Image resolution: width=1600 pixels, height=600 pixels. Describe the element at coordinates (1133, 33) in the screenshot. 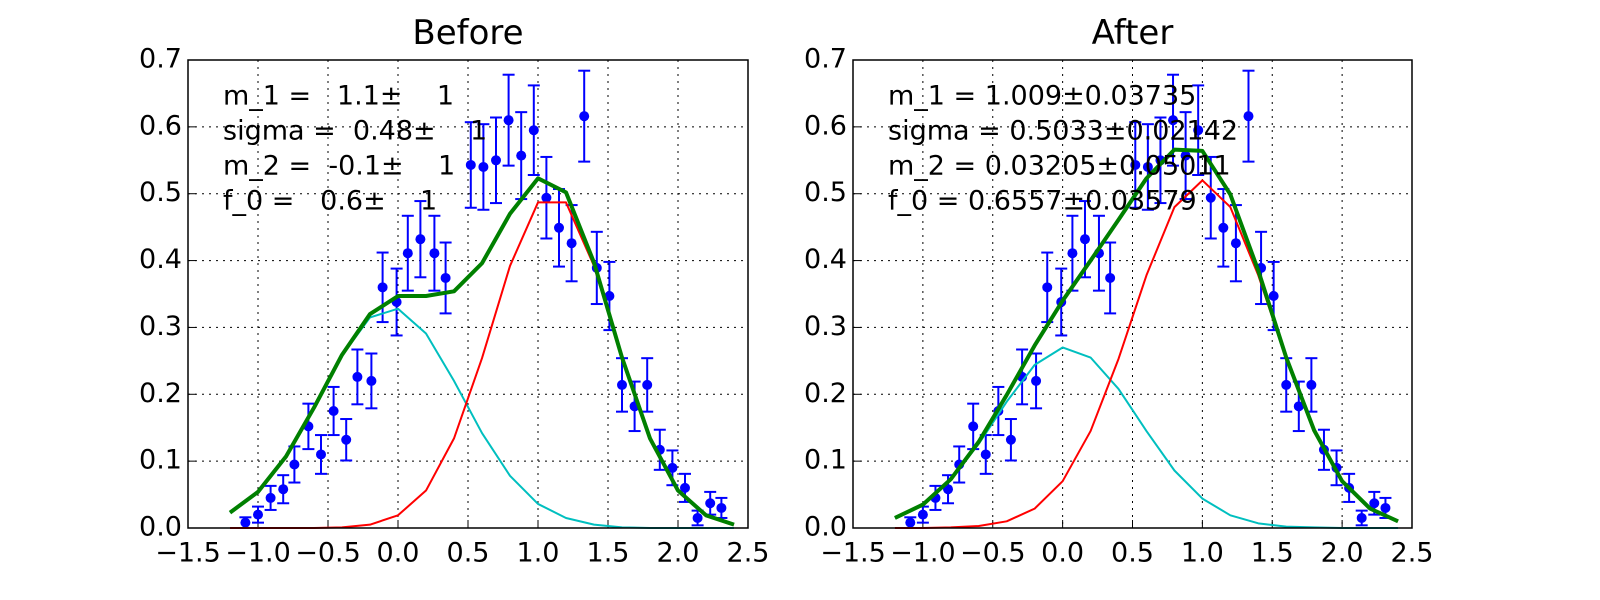

I see `chart-title: After` at that location.